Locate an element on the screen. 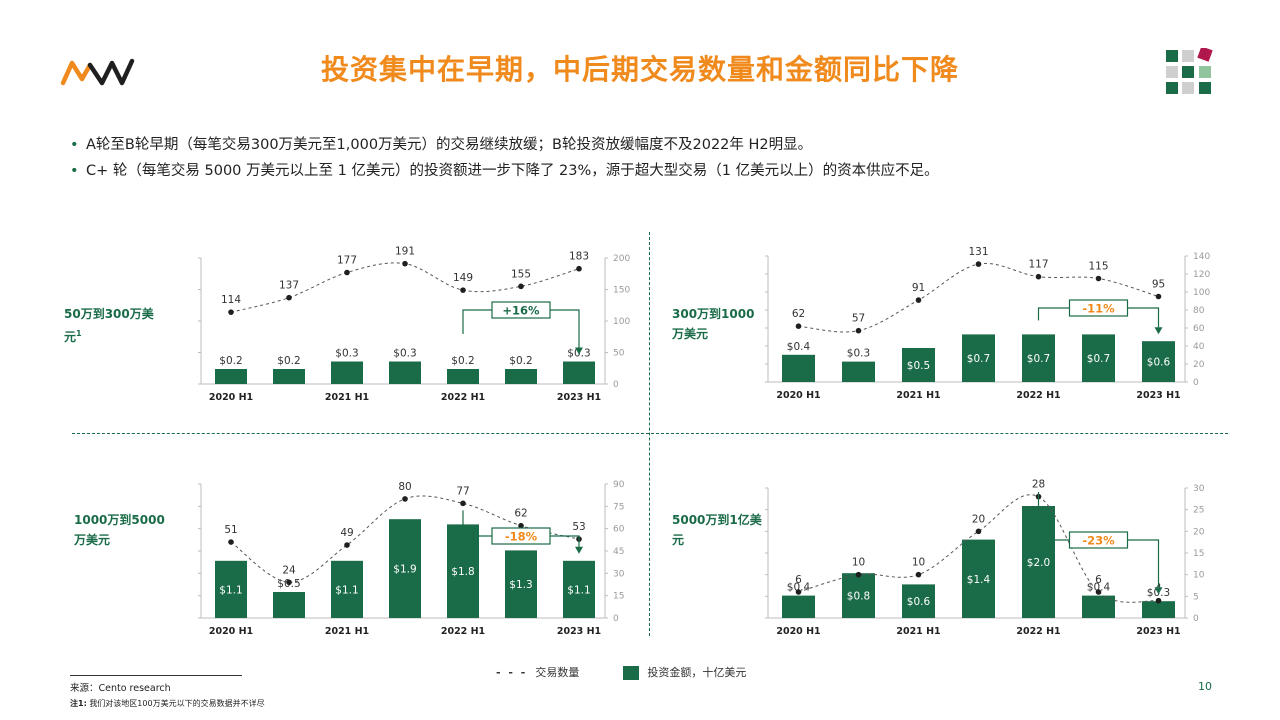 This screenshot has height=720, width=1280. segment-label-4: 5000万到1亿美 元 is located at coordinates (717, 530).